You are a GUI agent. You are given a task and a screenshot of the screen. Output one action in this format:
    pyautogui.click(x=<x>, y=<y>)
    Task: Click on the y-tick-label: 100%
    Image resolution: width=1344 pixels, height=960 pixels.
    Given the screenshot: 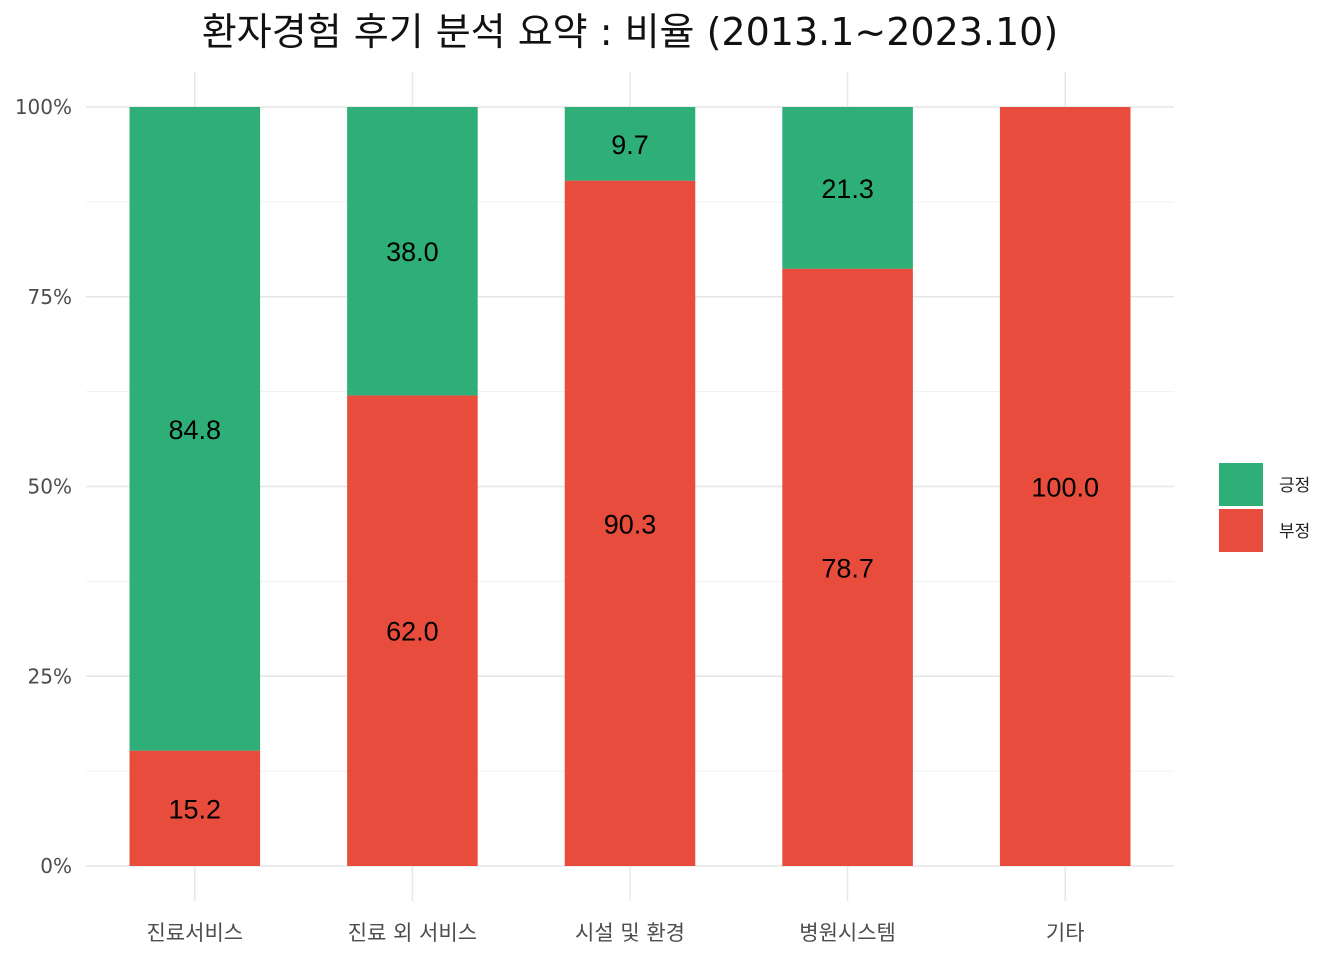 What is the action you would take?
    pyautogui.click(x=43, y=107)
    